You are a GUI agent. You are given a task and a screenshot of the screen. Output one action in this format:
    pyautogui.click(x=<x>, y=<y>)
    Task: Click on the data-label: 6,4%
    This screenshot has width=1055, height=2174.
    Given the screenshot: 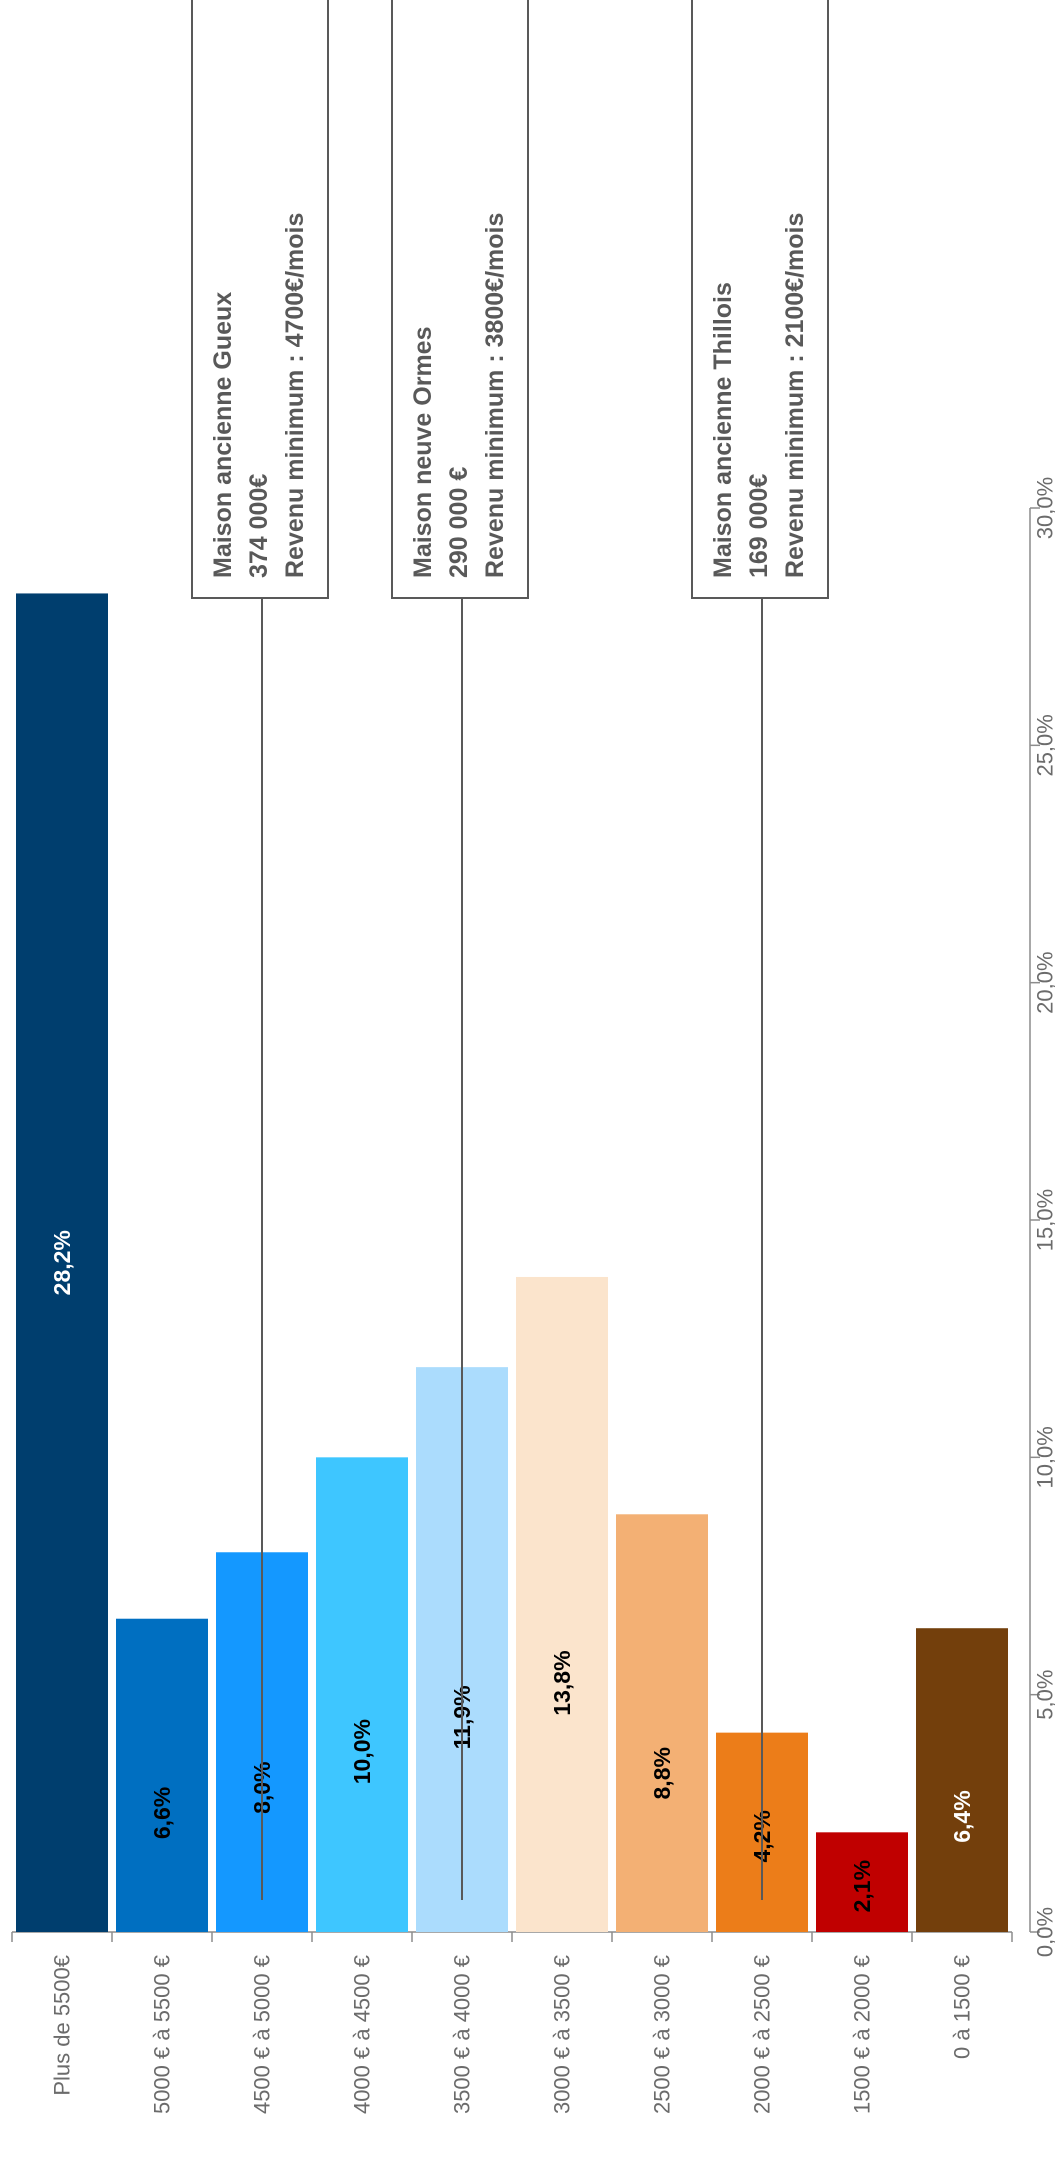 What is the action you would take?
    pyautogui.click(x=962, y=1816)
    